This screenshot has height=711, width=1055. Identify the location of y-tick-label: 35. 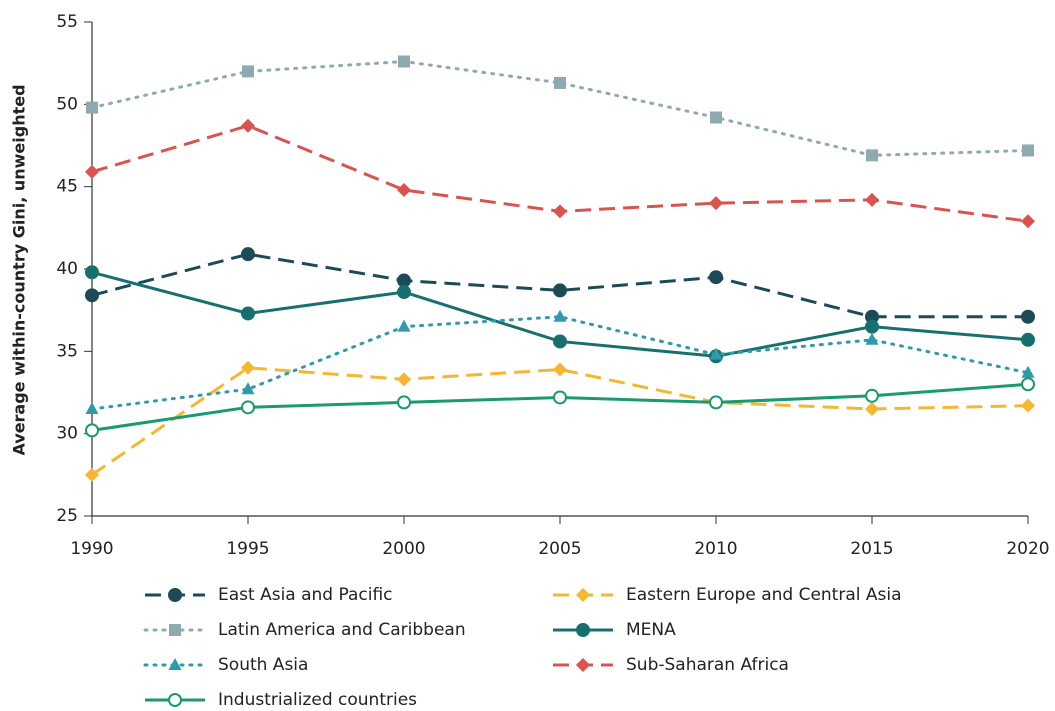
(67, 351).